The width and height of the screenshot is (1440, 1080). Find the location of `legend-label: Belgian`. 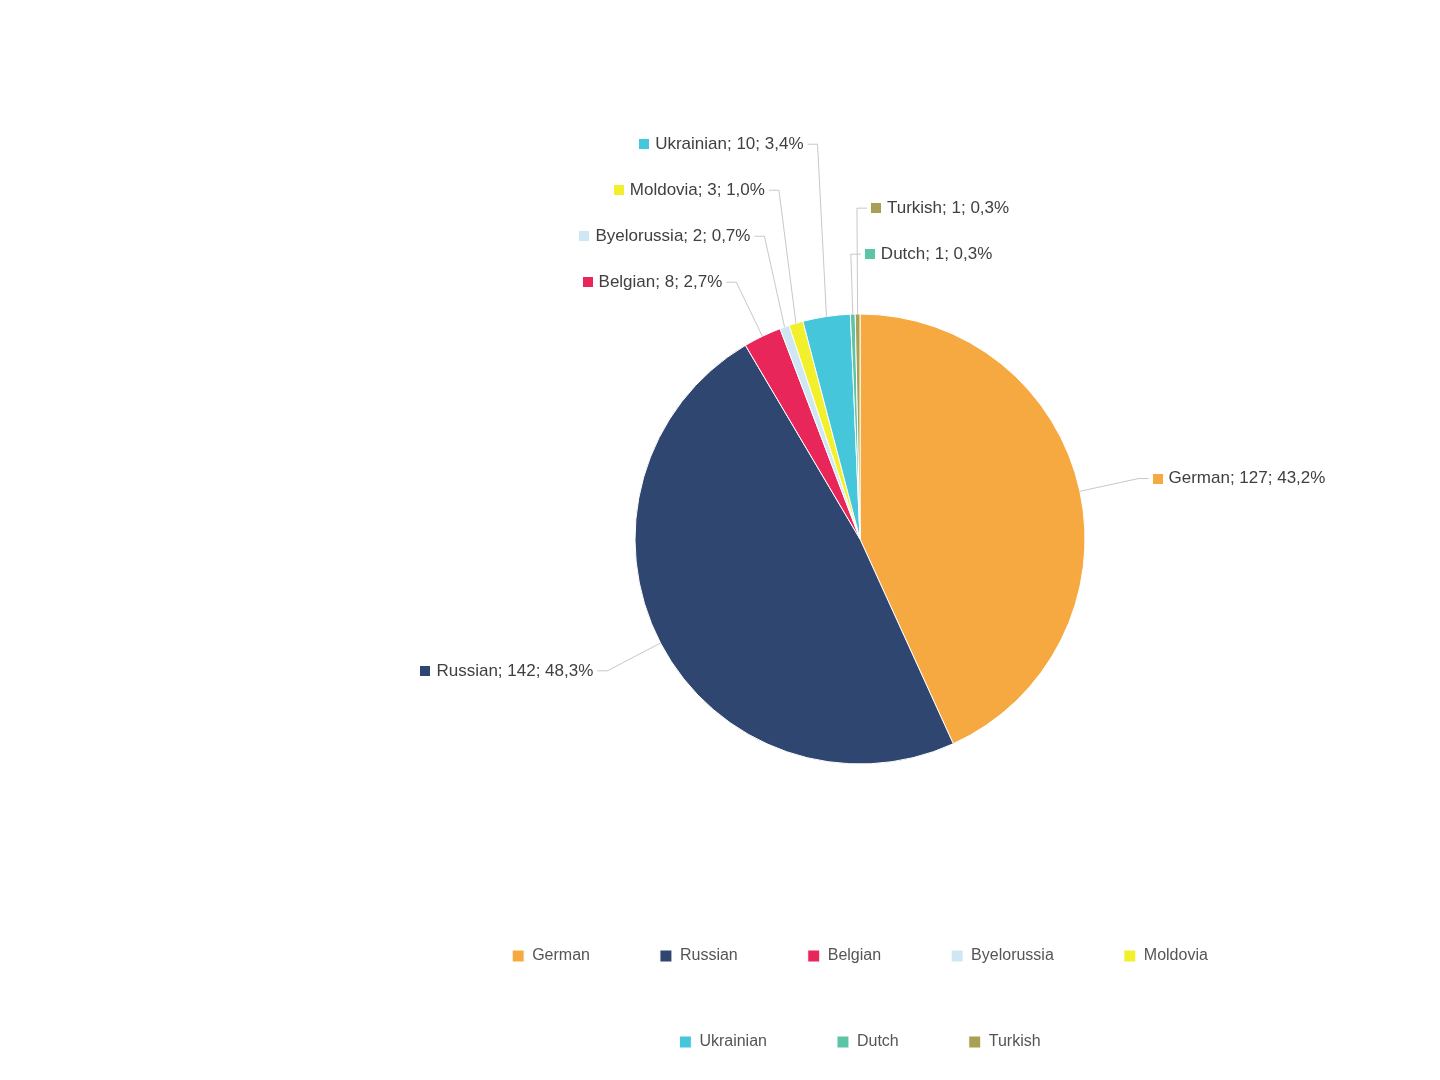

legend-label: Belgian is located at coordinates (854, 955).